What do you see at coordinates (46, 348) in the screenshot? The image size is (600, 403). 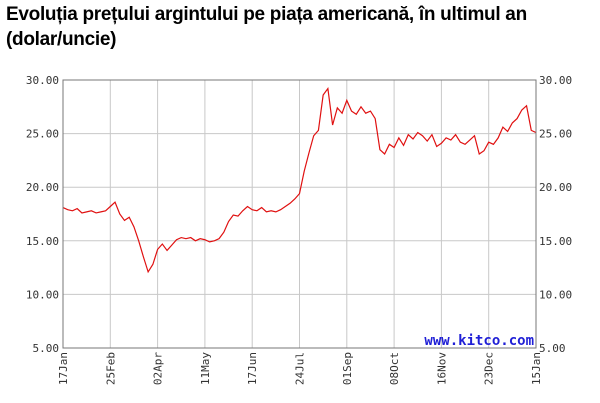 I see `y-tick-label-left: 5.00` at bounding box center [46, 348].